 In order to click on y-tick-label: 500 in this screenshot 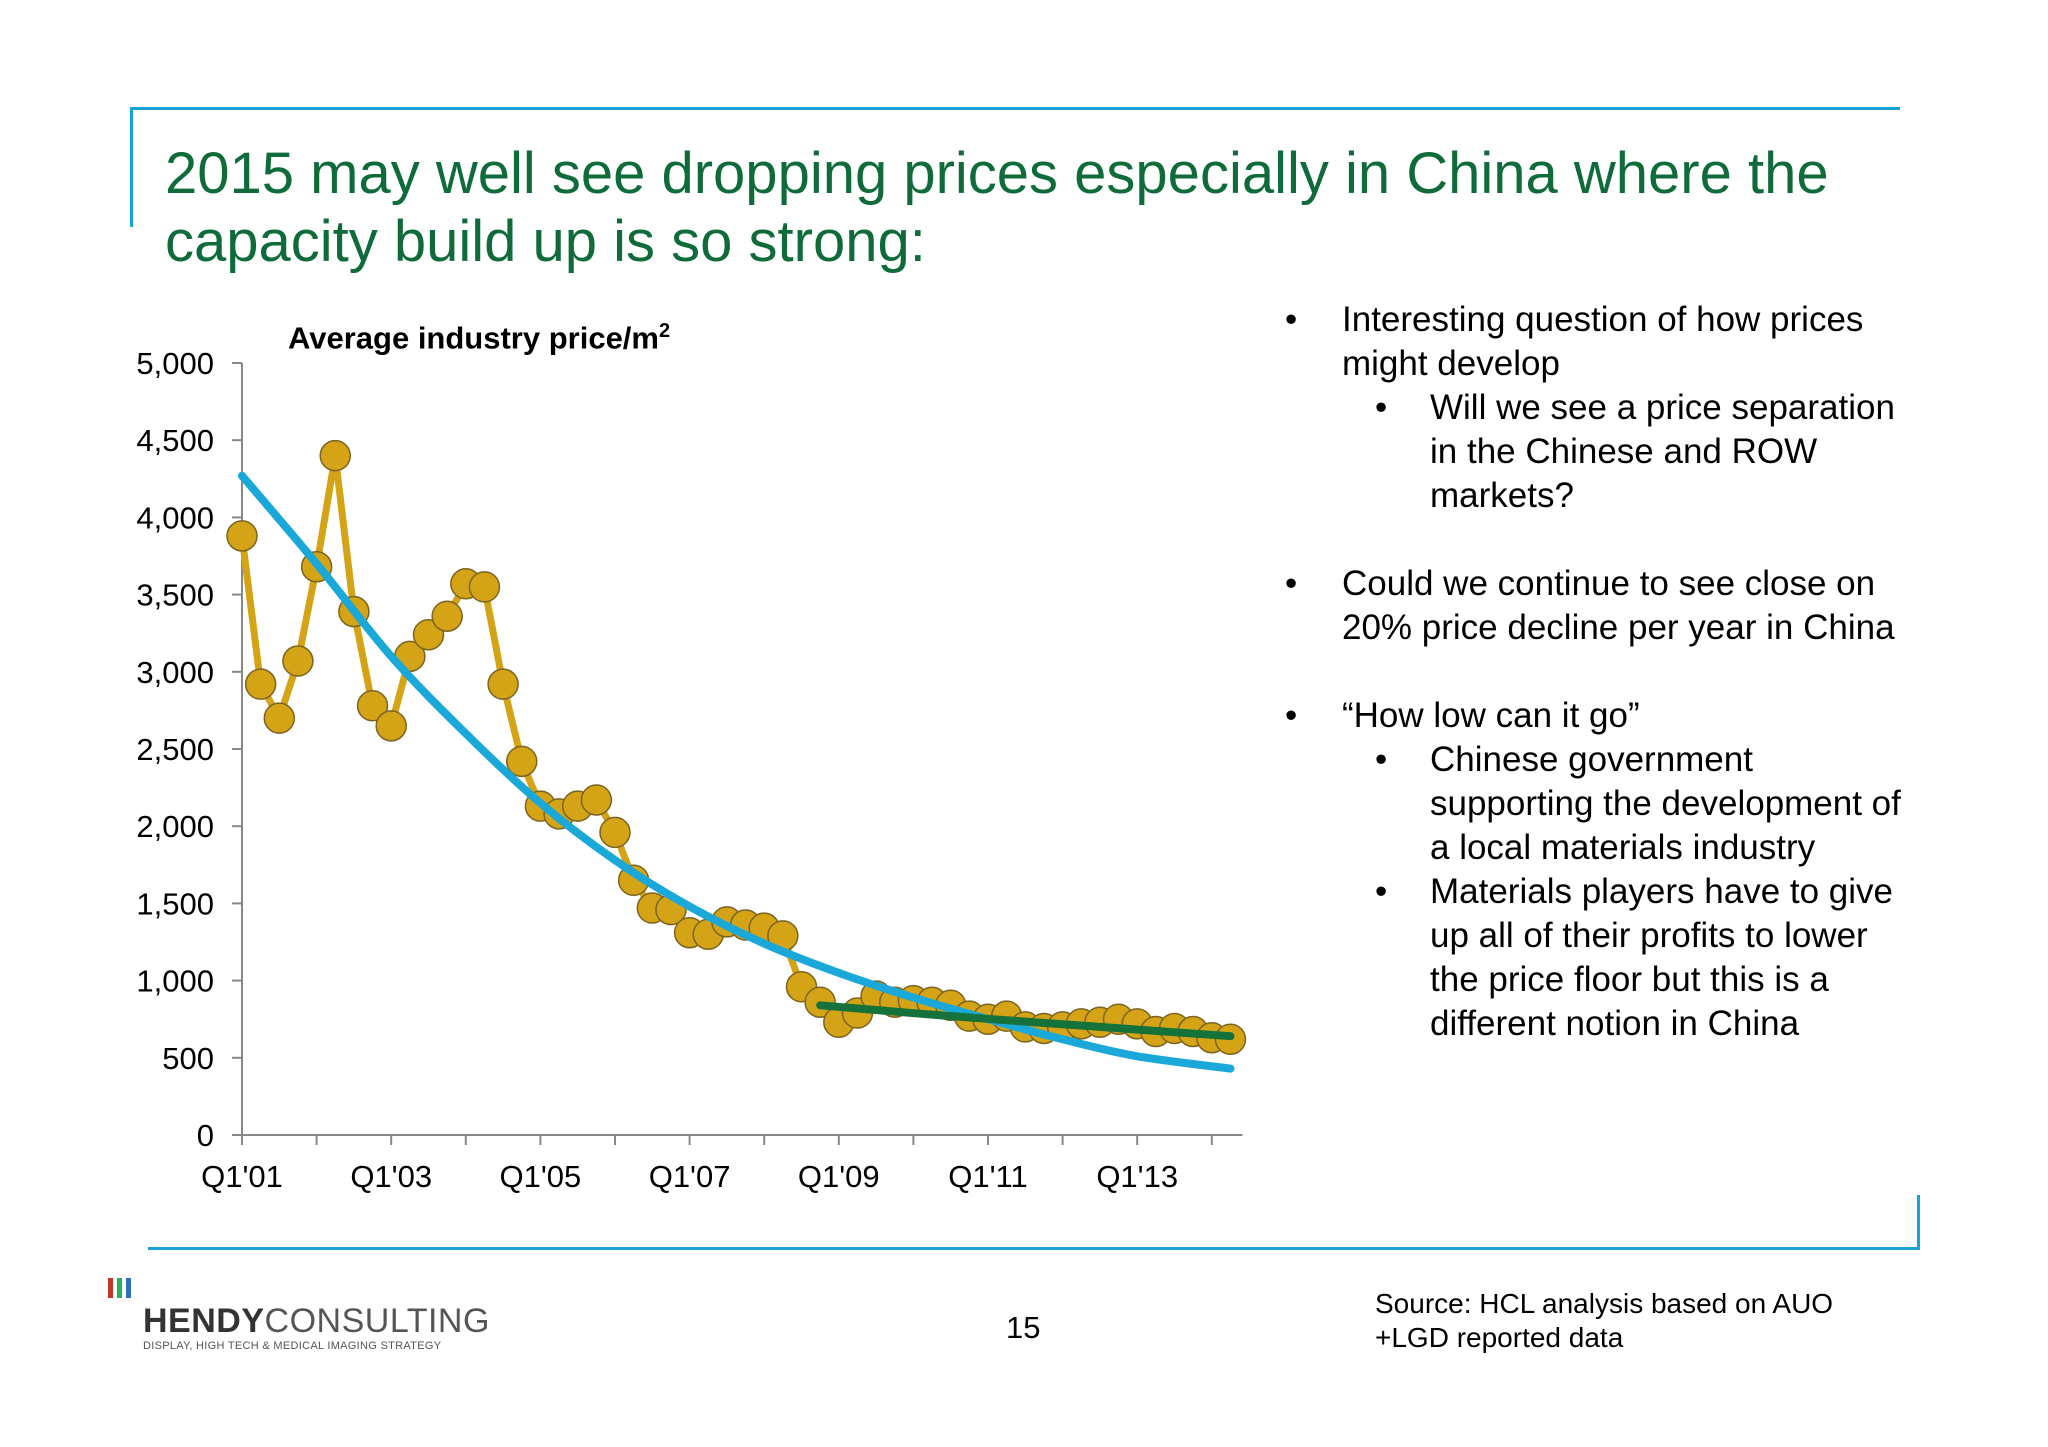, I will do `click(188, 1058)`.